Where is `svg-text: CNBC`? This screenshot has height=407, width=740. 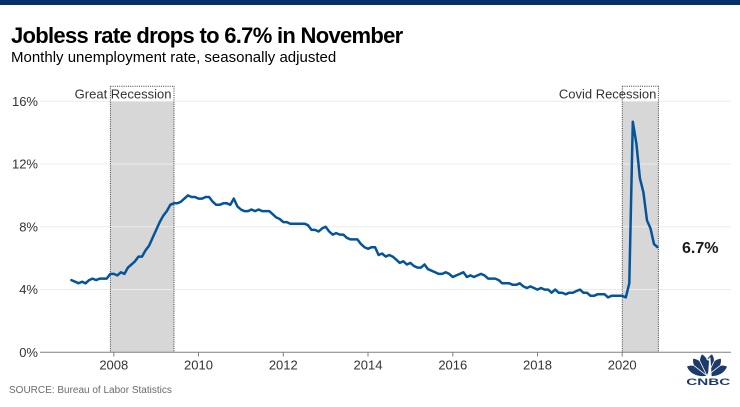 svg-text: CNBC is located at coordinates (708, 382).